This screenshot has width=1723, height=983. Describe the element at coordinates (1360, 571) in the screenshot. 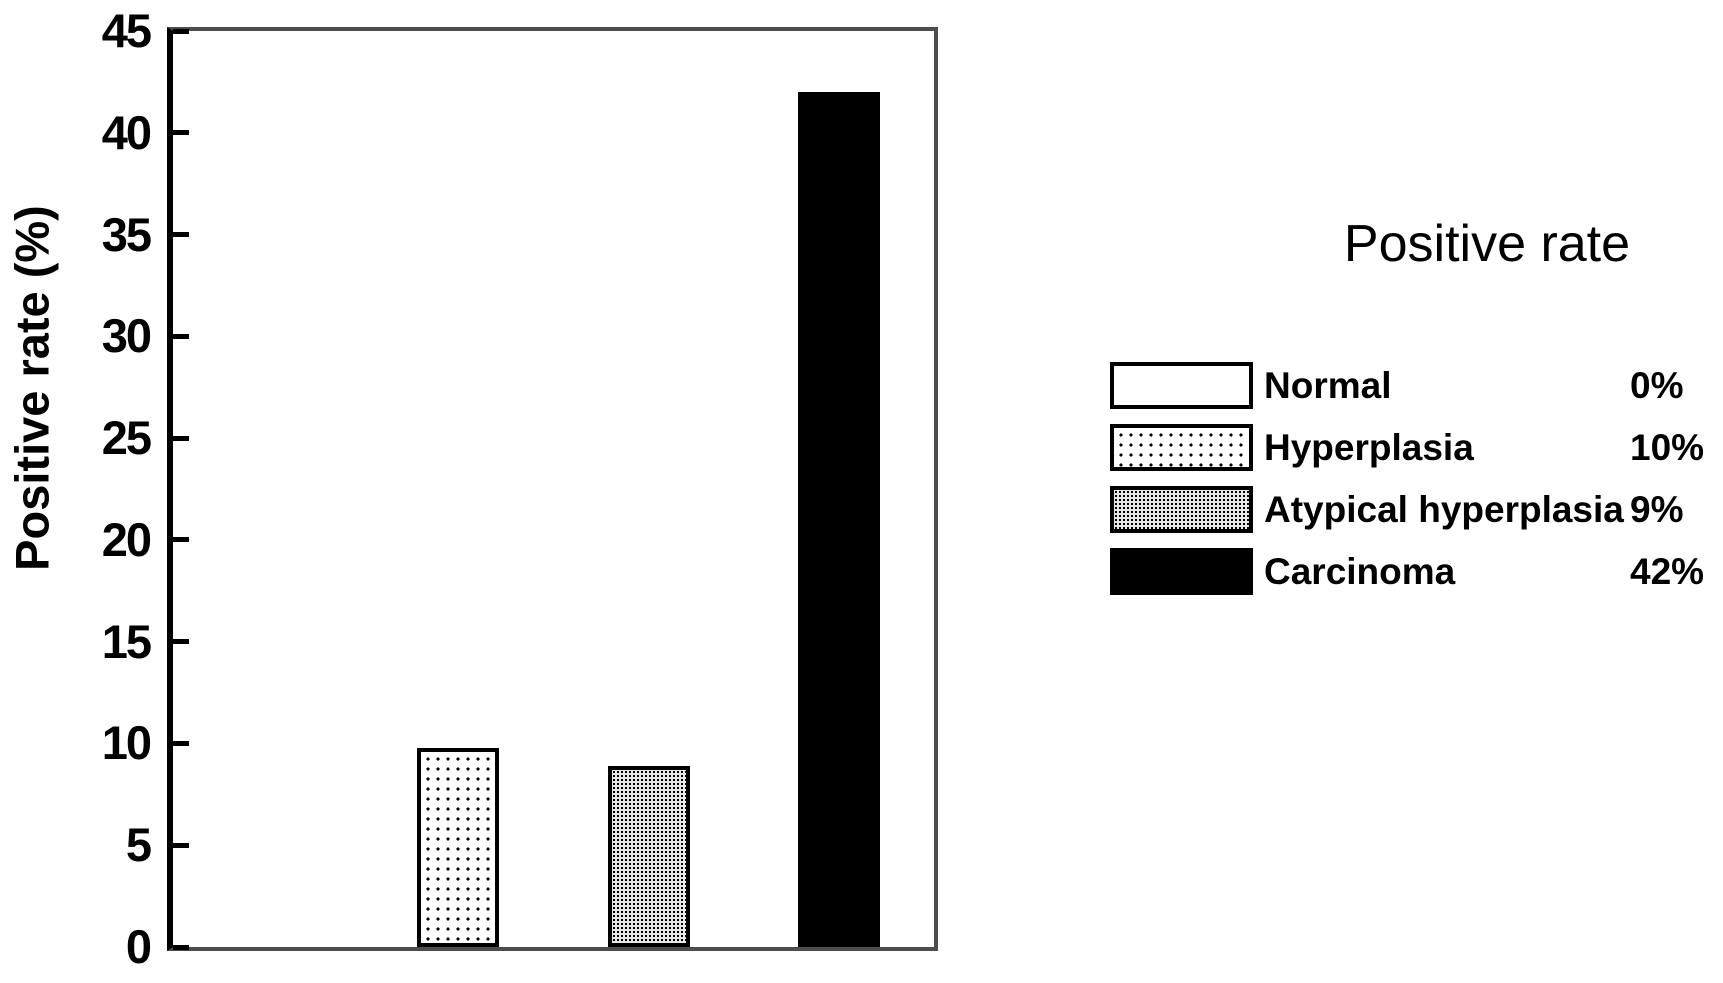

I see `legend-label: Carcinoma` at that location.